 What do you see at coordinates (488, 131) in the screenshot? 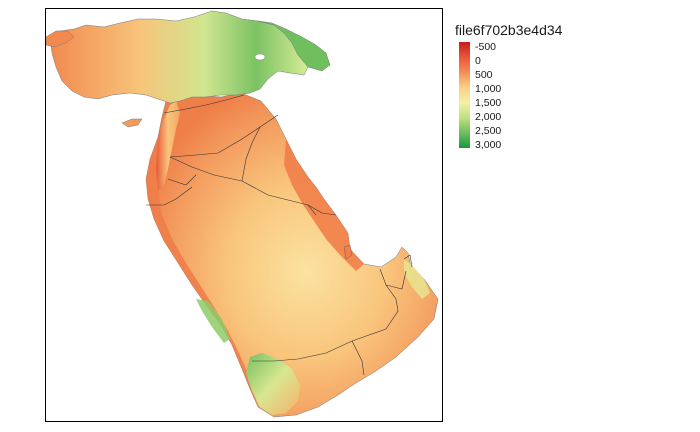
I see `legend-tick-label: 2,500` at bounding box center [488, 131].